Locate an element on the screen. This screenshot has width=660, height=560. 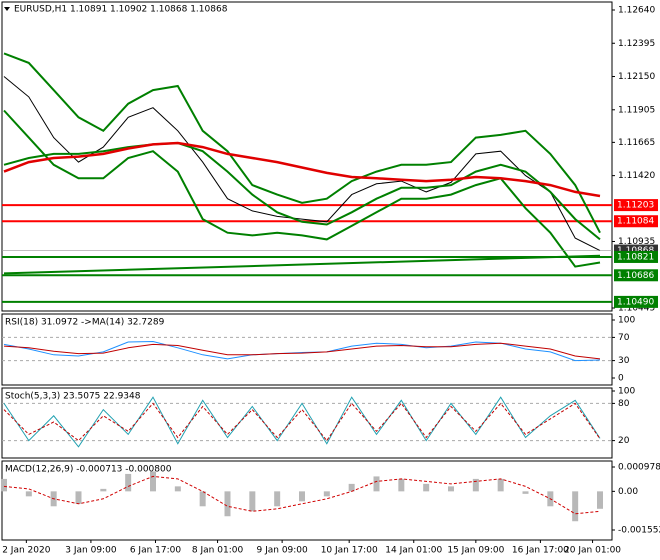
y-tick-label: 1.10935 is located at coordinates (636, 242).